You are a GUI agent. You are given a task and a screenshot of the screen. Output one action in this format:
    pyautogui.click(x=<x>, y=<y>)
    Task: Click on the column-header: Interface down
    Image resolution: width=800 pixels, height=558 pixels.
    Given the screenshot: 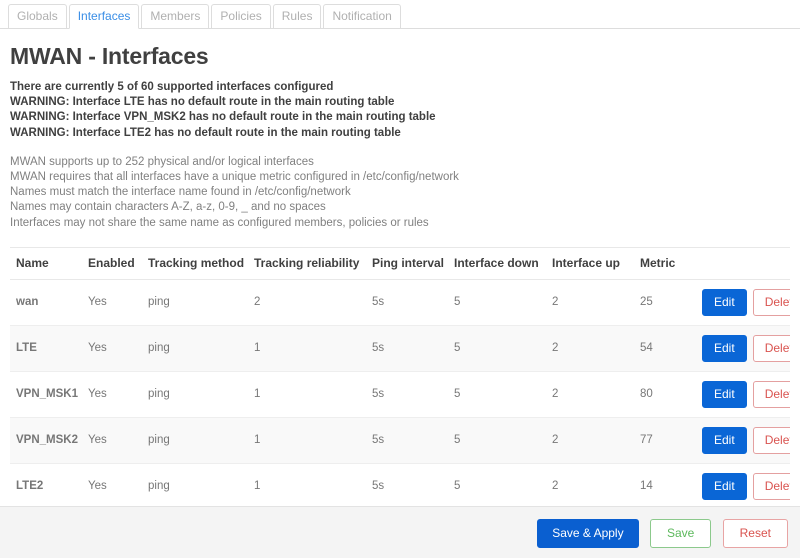 What is the action you would take?
    pyautogui.click(x=497, y=263)
    